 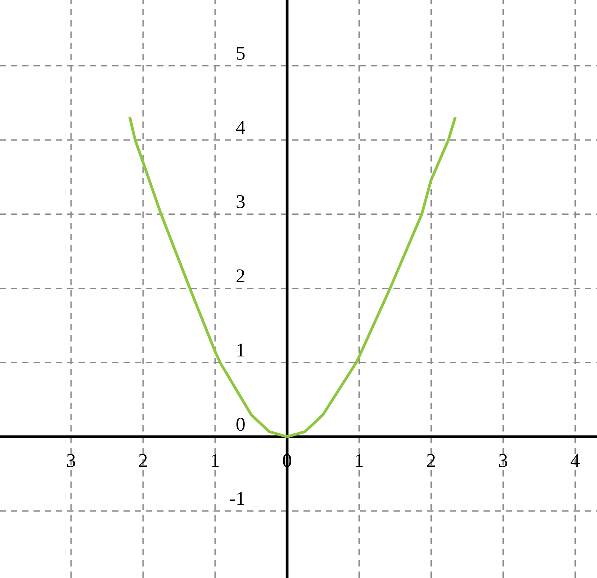 What do you see at coordinates (240, 276) in the screenshot?
I see `y-tick-label: 2` at bounding box center [240, 276].